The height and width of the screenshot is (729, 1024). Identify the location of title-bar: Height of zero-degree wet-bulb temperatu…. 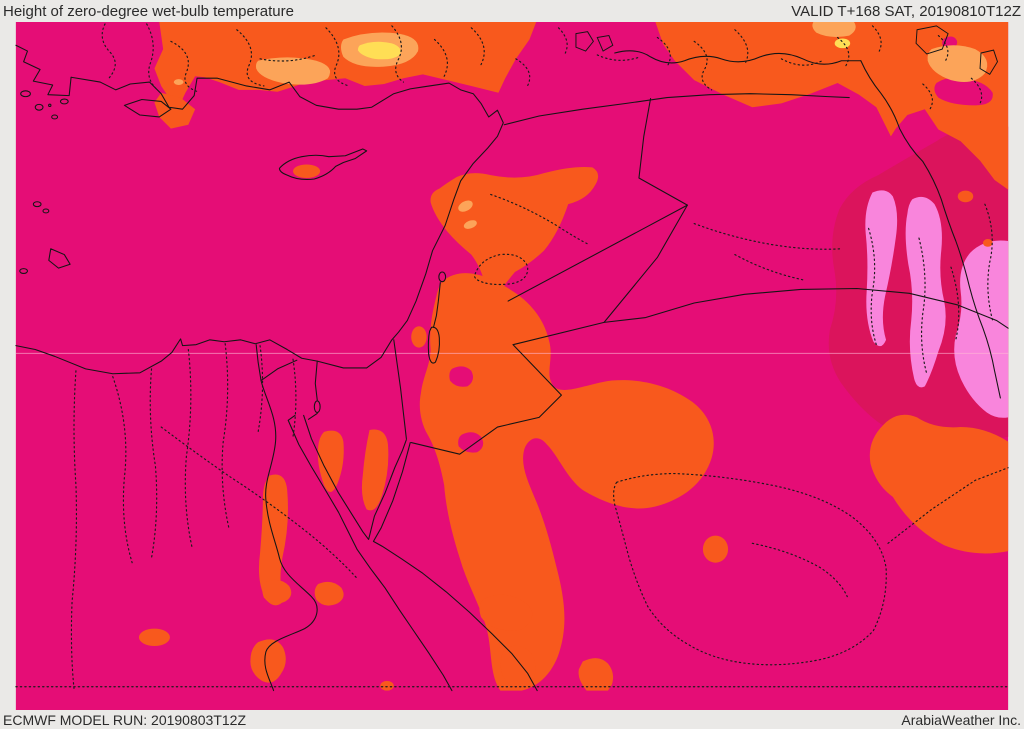
(512, 11).